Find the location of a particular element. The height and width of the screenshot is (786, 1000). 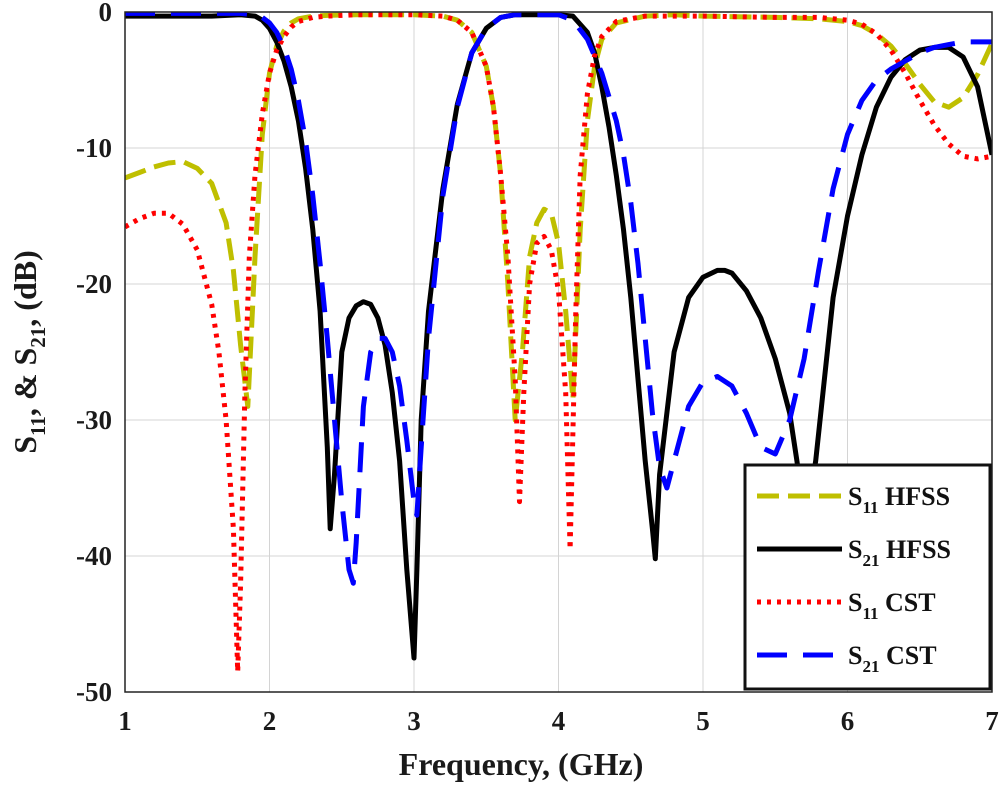

s21-cst-legend-label: S21 CST is located at coordinates (892, 658).